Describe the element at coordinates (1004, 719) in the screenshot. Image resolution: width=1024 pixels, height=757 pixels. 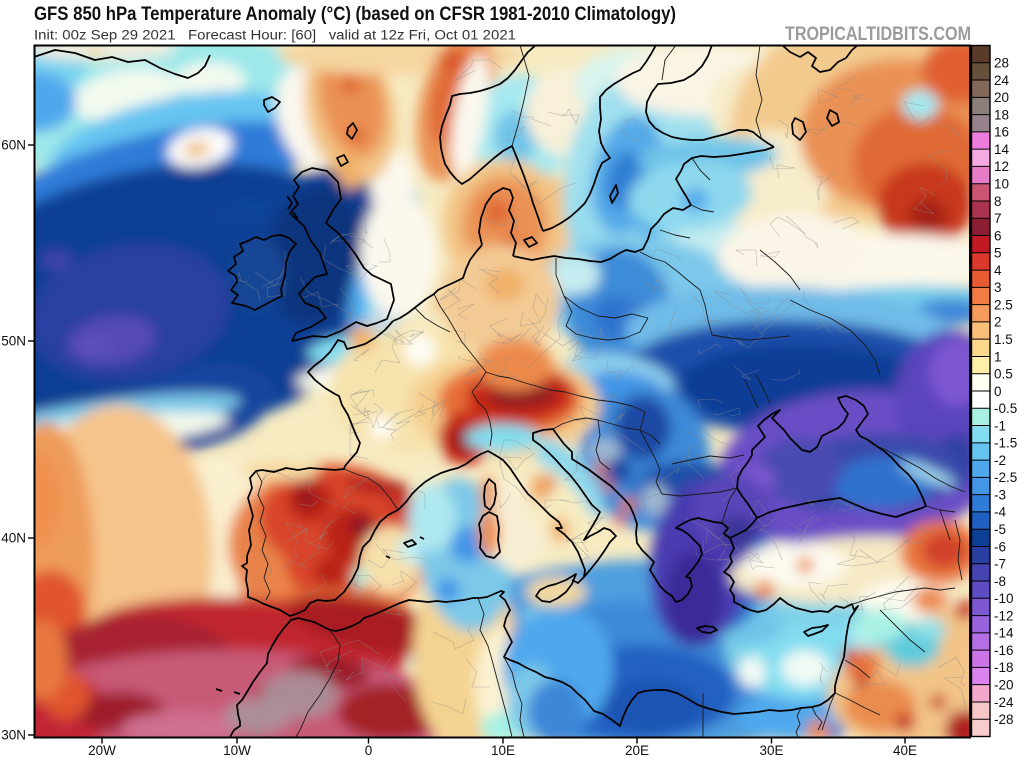
I see `svg-text: -28` at that location.